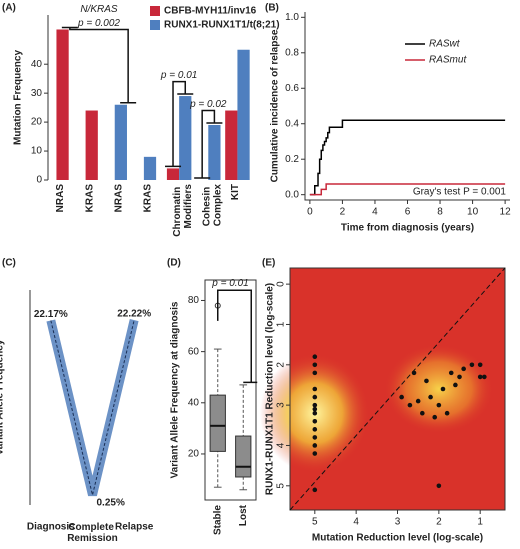 Image resolution: width=520 pixels, height=549 pixels. What do you see at coordinates (98, 23) in the screenshot?
I see `annotation: p = 0.002` at bounding box center [98, 23].